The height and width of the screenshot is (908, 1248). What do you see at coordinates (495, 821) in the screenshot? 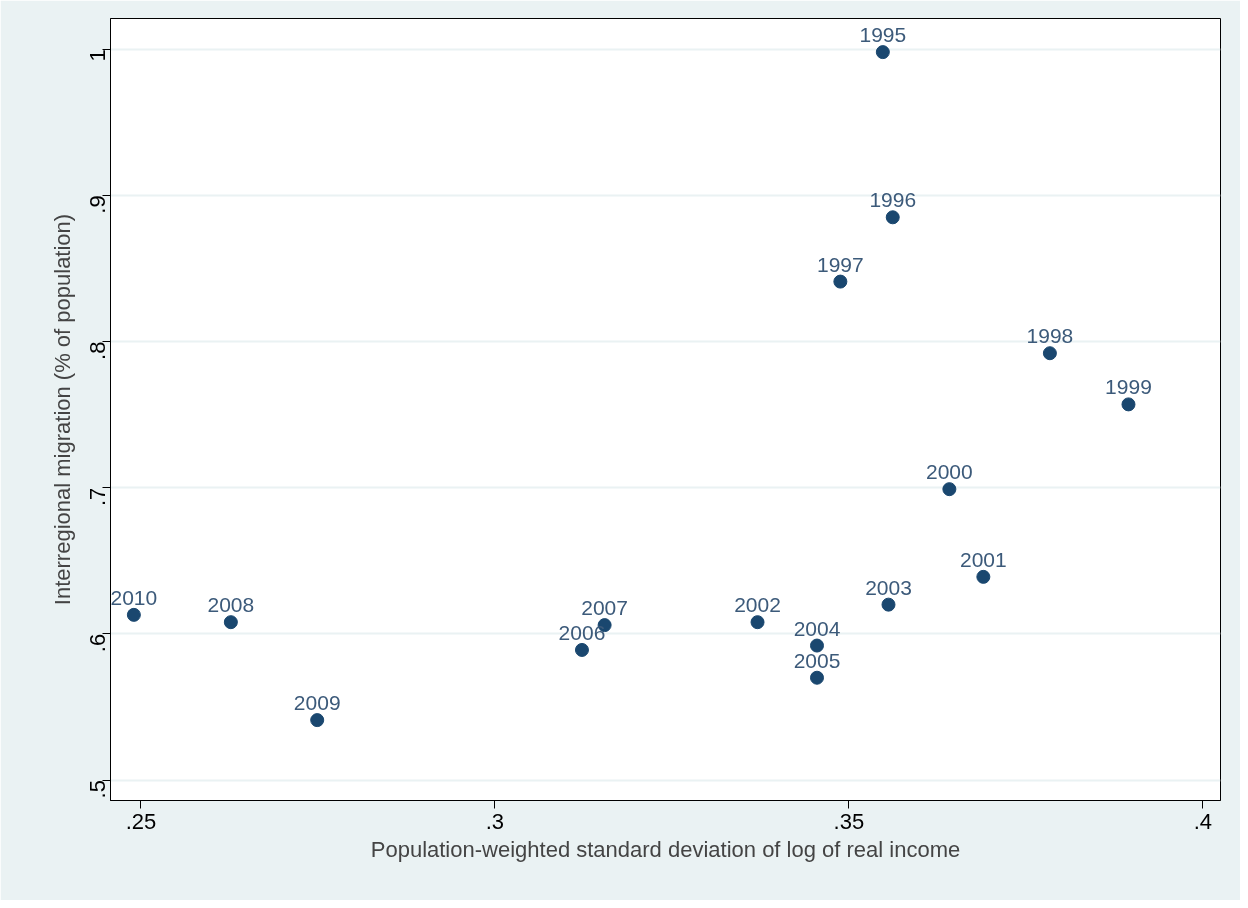
I see `x-tick-label: .3` at bounding box center [495, 821].